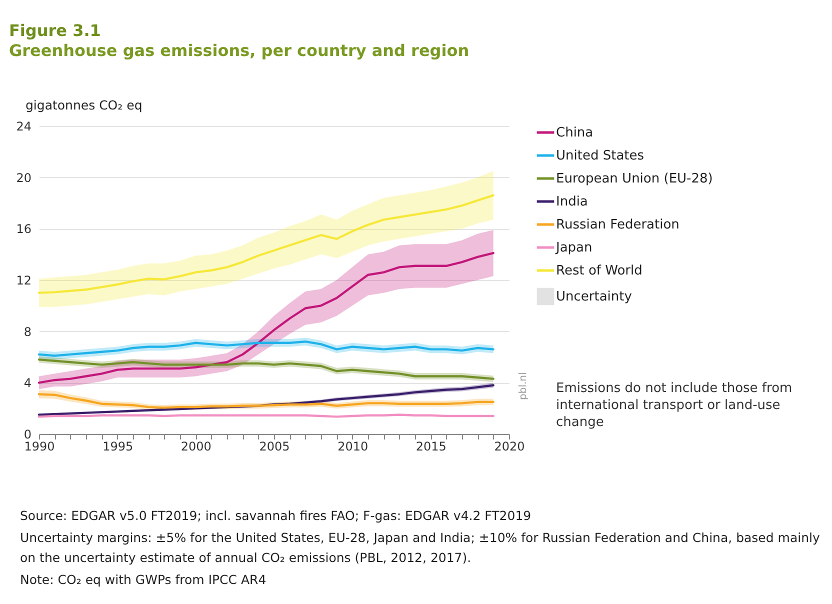 This screenshot has height=604, width=832. Describe the element at coordinates (599, 271) in the screenshot. I see `legend-label: Rest of World` at that location.